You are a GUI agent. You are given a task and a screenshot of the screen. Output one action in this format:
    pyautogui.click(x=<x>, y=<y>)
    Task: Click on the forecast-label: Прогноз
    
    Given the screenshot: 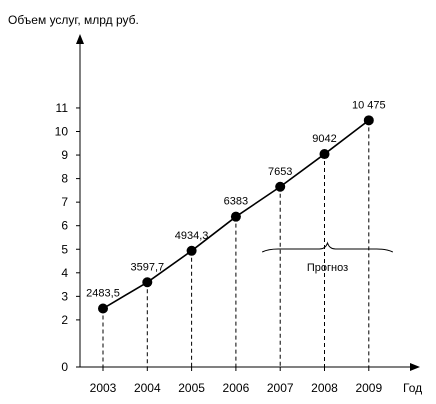 What is the action you would take?
    pyautogui.click(x=327, y=268)
    